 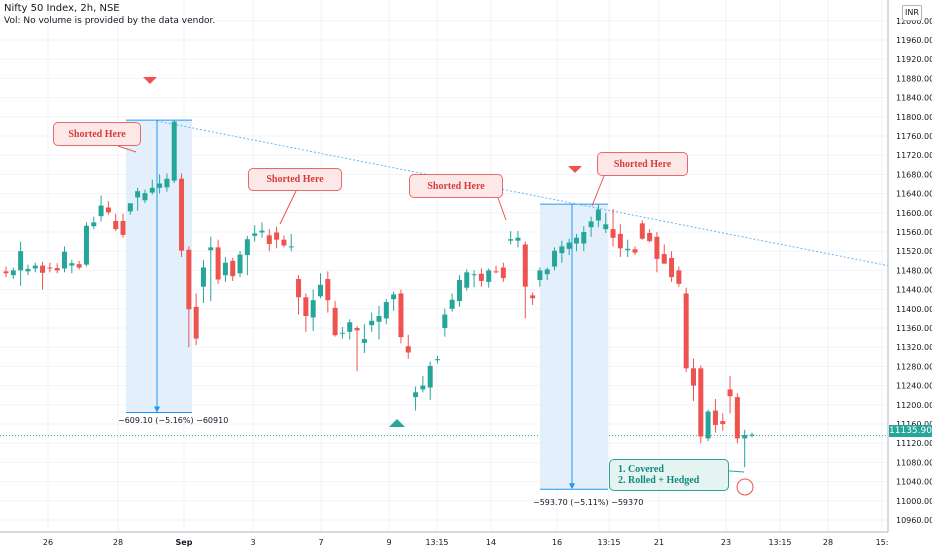 What do you see at coordinates (388, 542) in the screenshot?
I see `time-tick-label: 9` at bounding box center [388, 542].